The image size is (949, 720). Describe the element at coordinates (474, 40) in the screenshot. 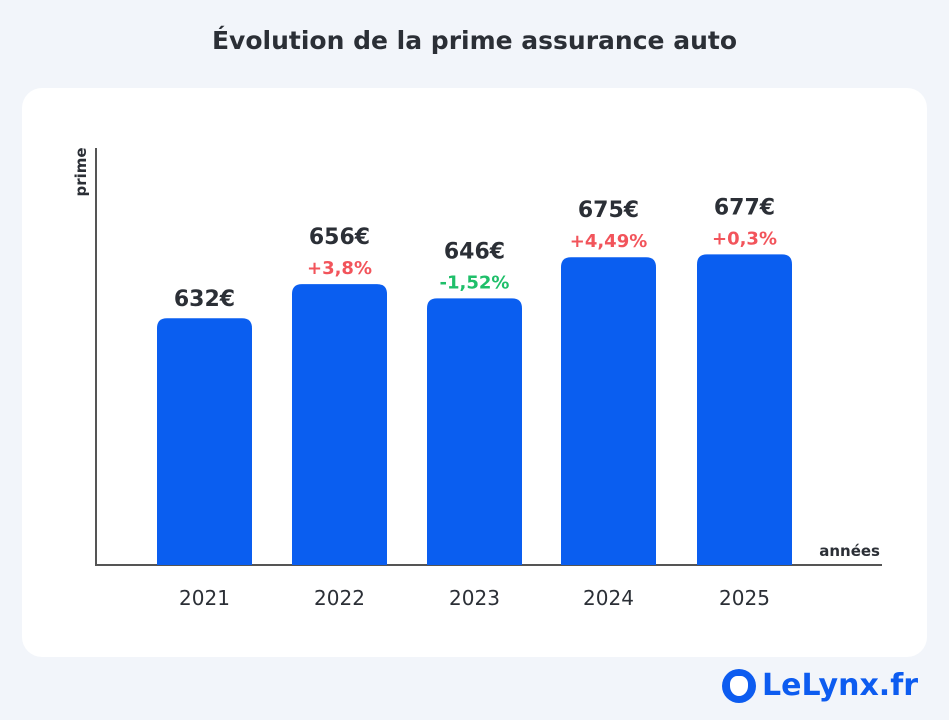

I see `chart-title: Évolution de la prime assurance auto` at that location.